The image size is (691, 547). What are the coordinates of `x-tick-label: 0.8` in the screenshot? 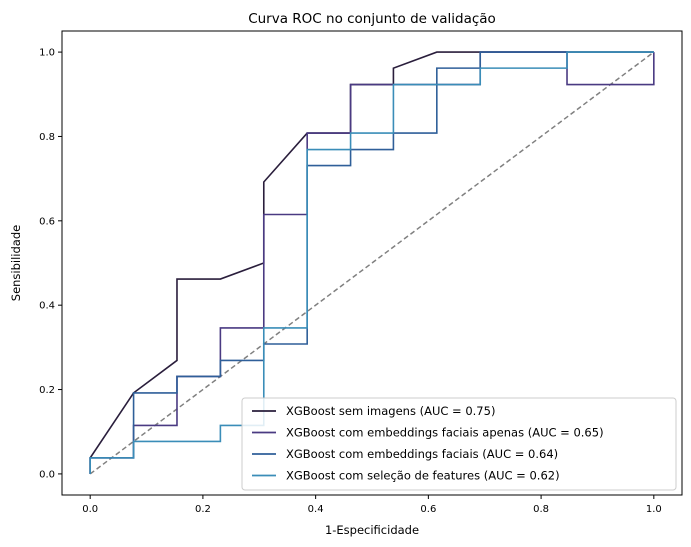 It's located at (541, 509).